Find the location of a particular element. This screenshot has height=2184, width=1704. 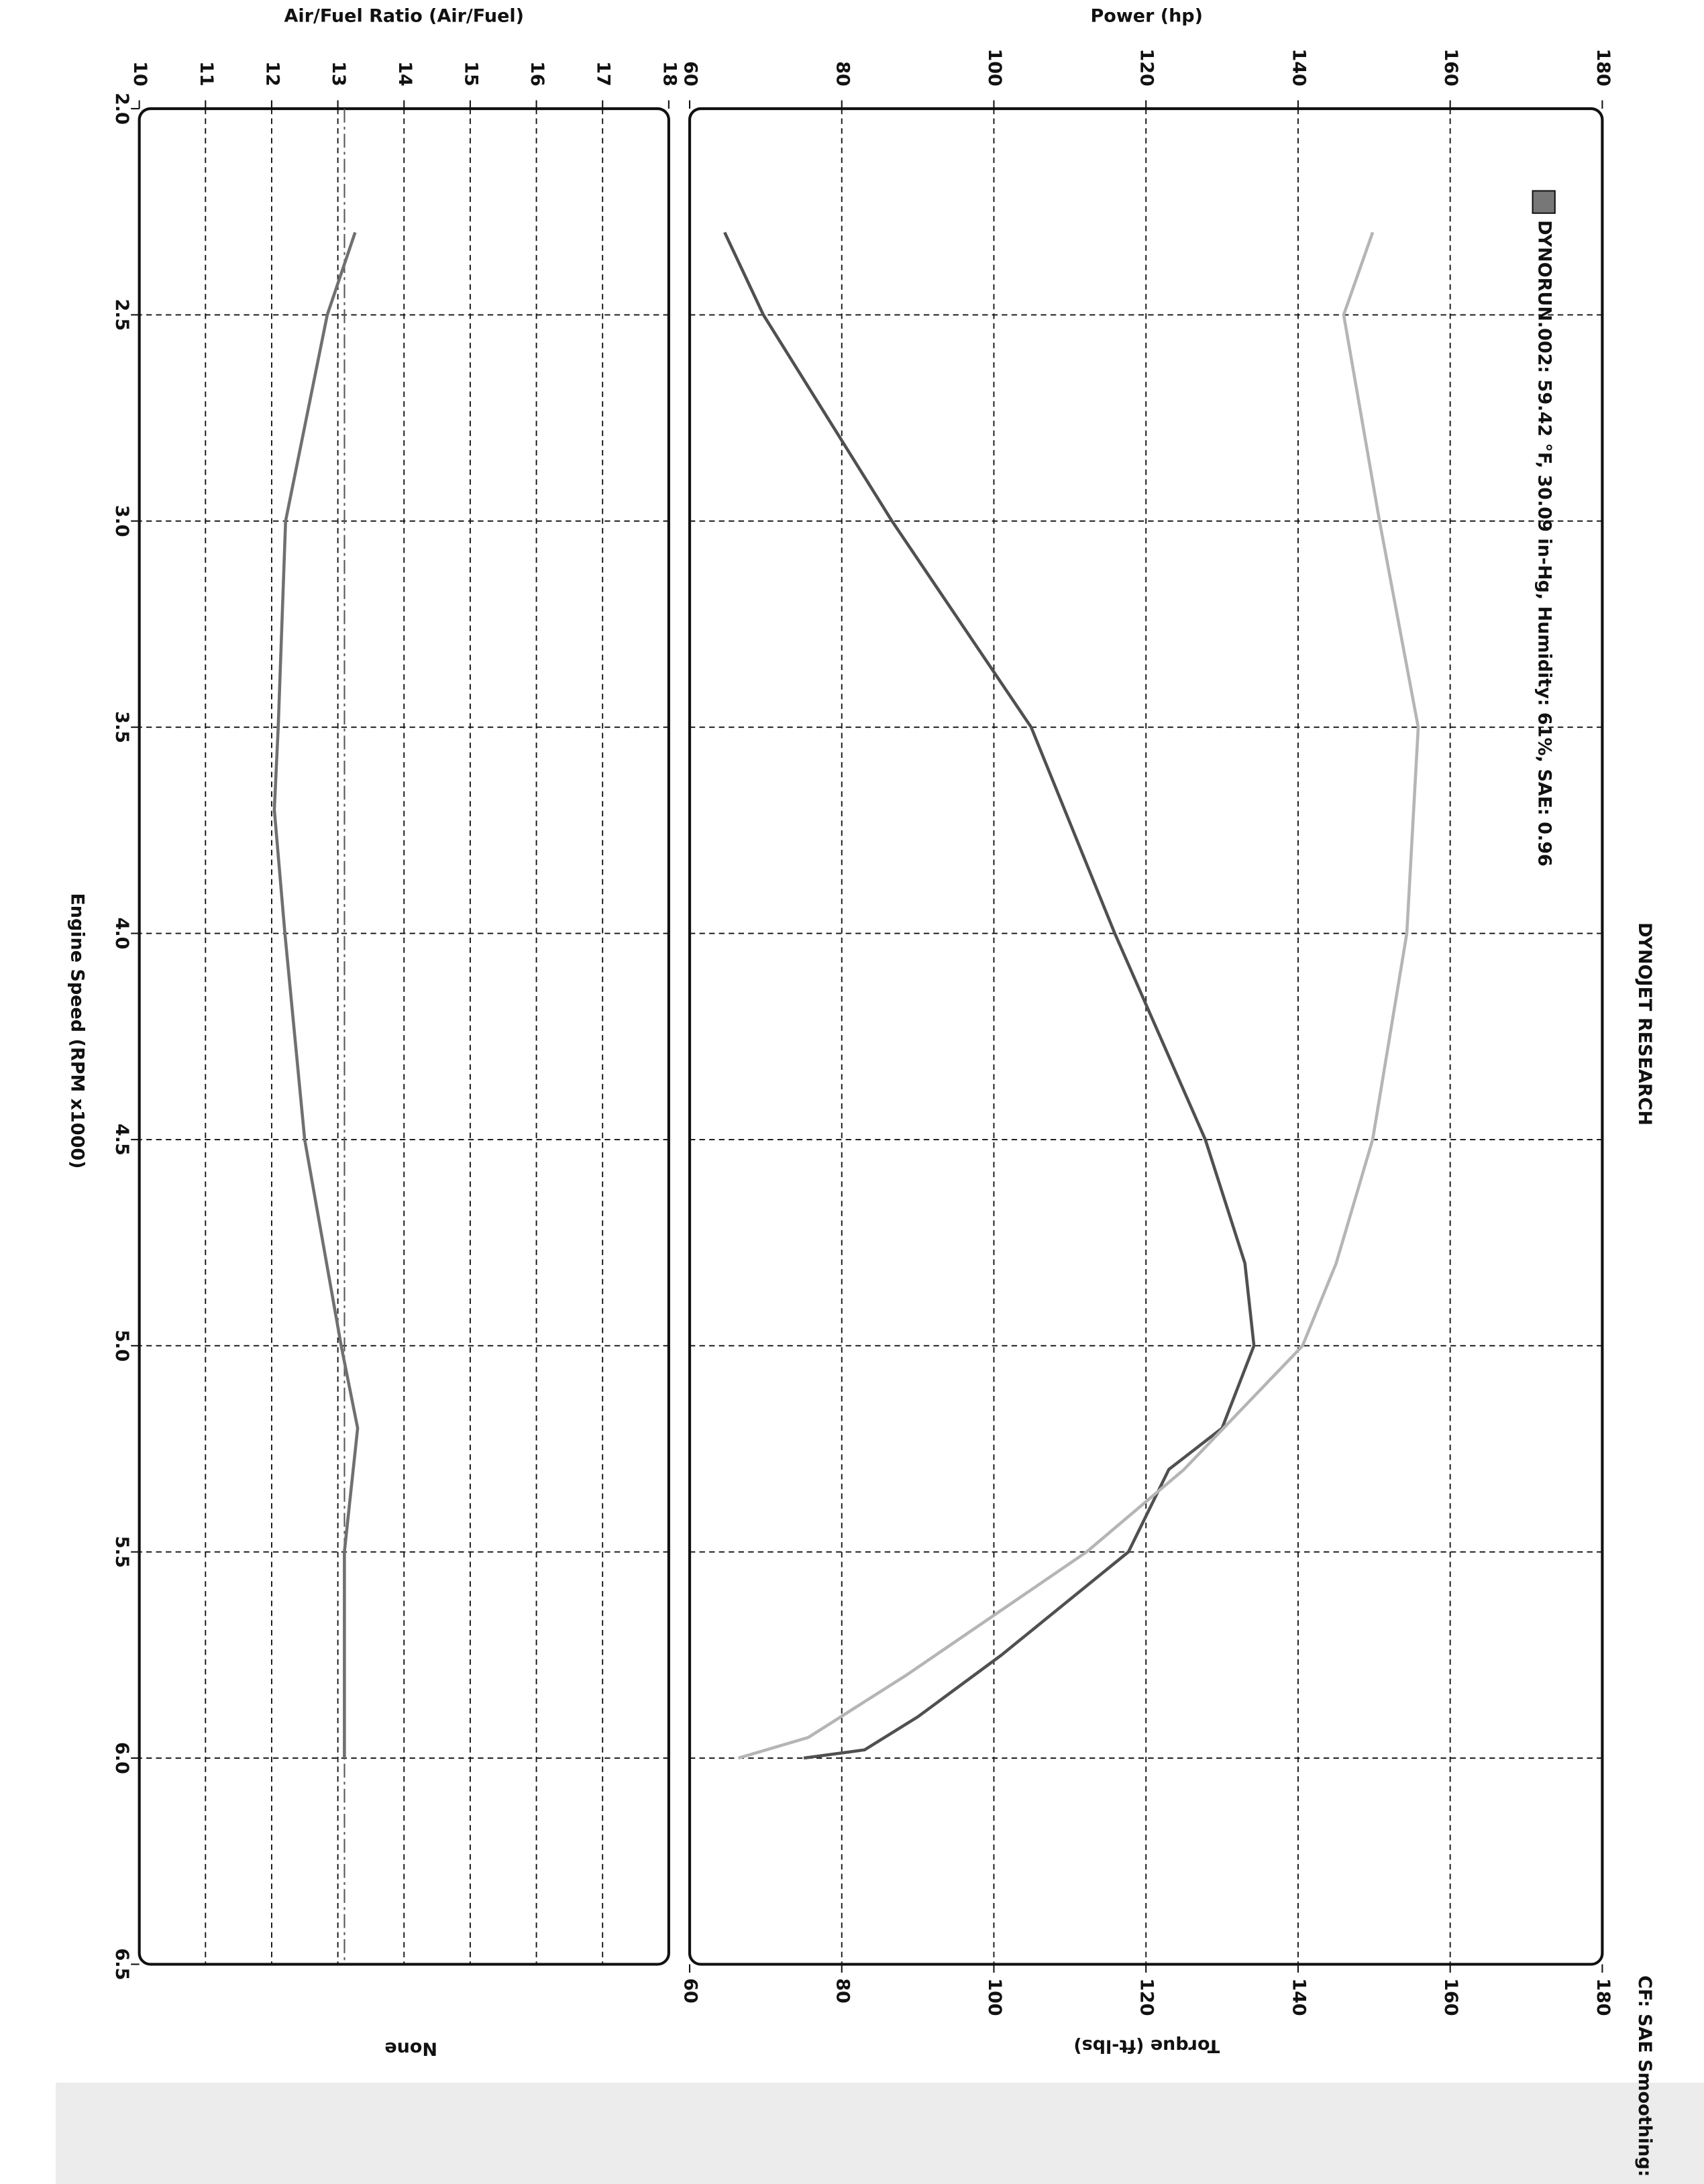

legend-swatch is located at coordinates (1544, 202).